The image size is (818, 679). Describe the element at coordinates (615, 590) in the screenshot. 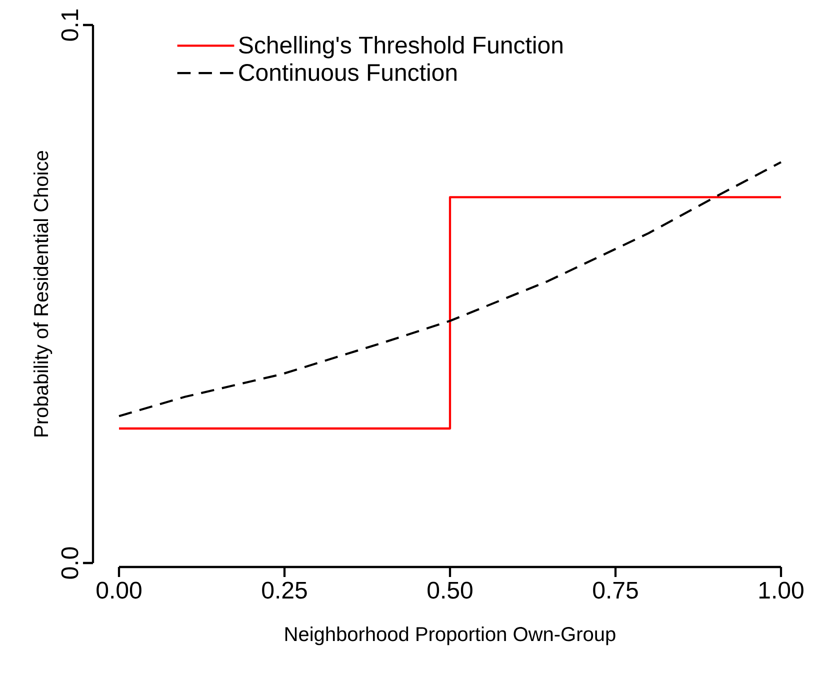

I see `x-tick-label: 0.75` at that location.